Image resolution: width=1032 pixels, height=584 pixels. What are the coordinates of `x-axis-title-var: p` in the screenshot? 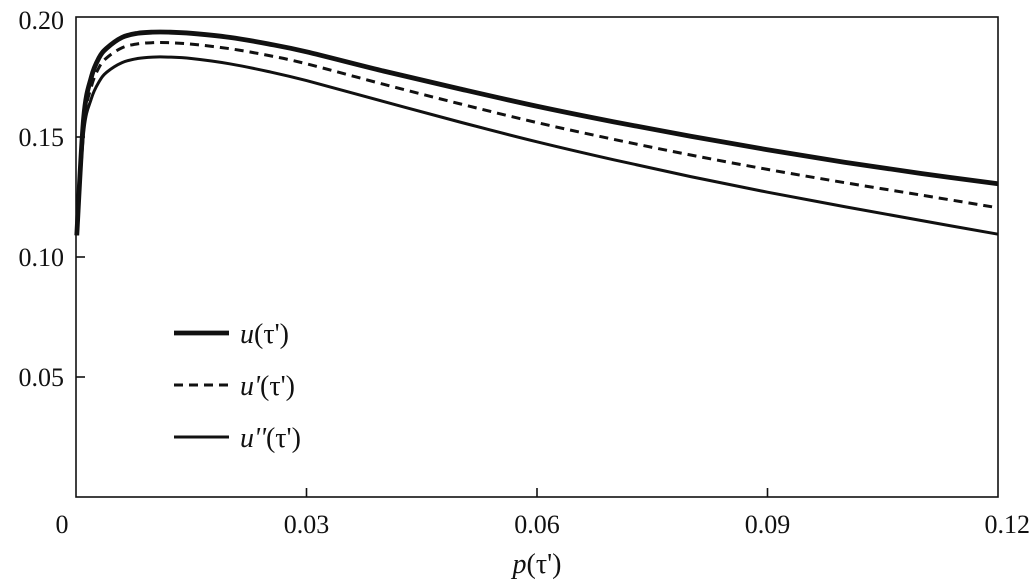 It's located at (519, 564).